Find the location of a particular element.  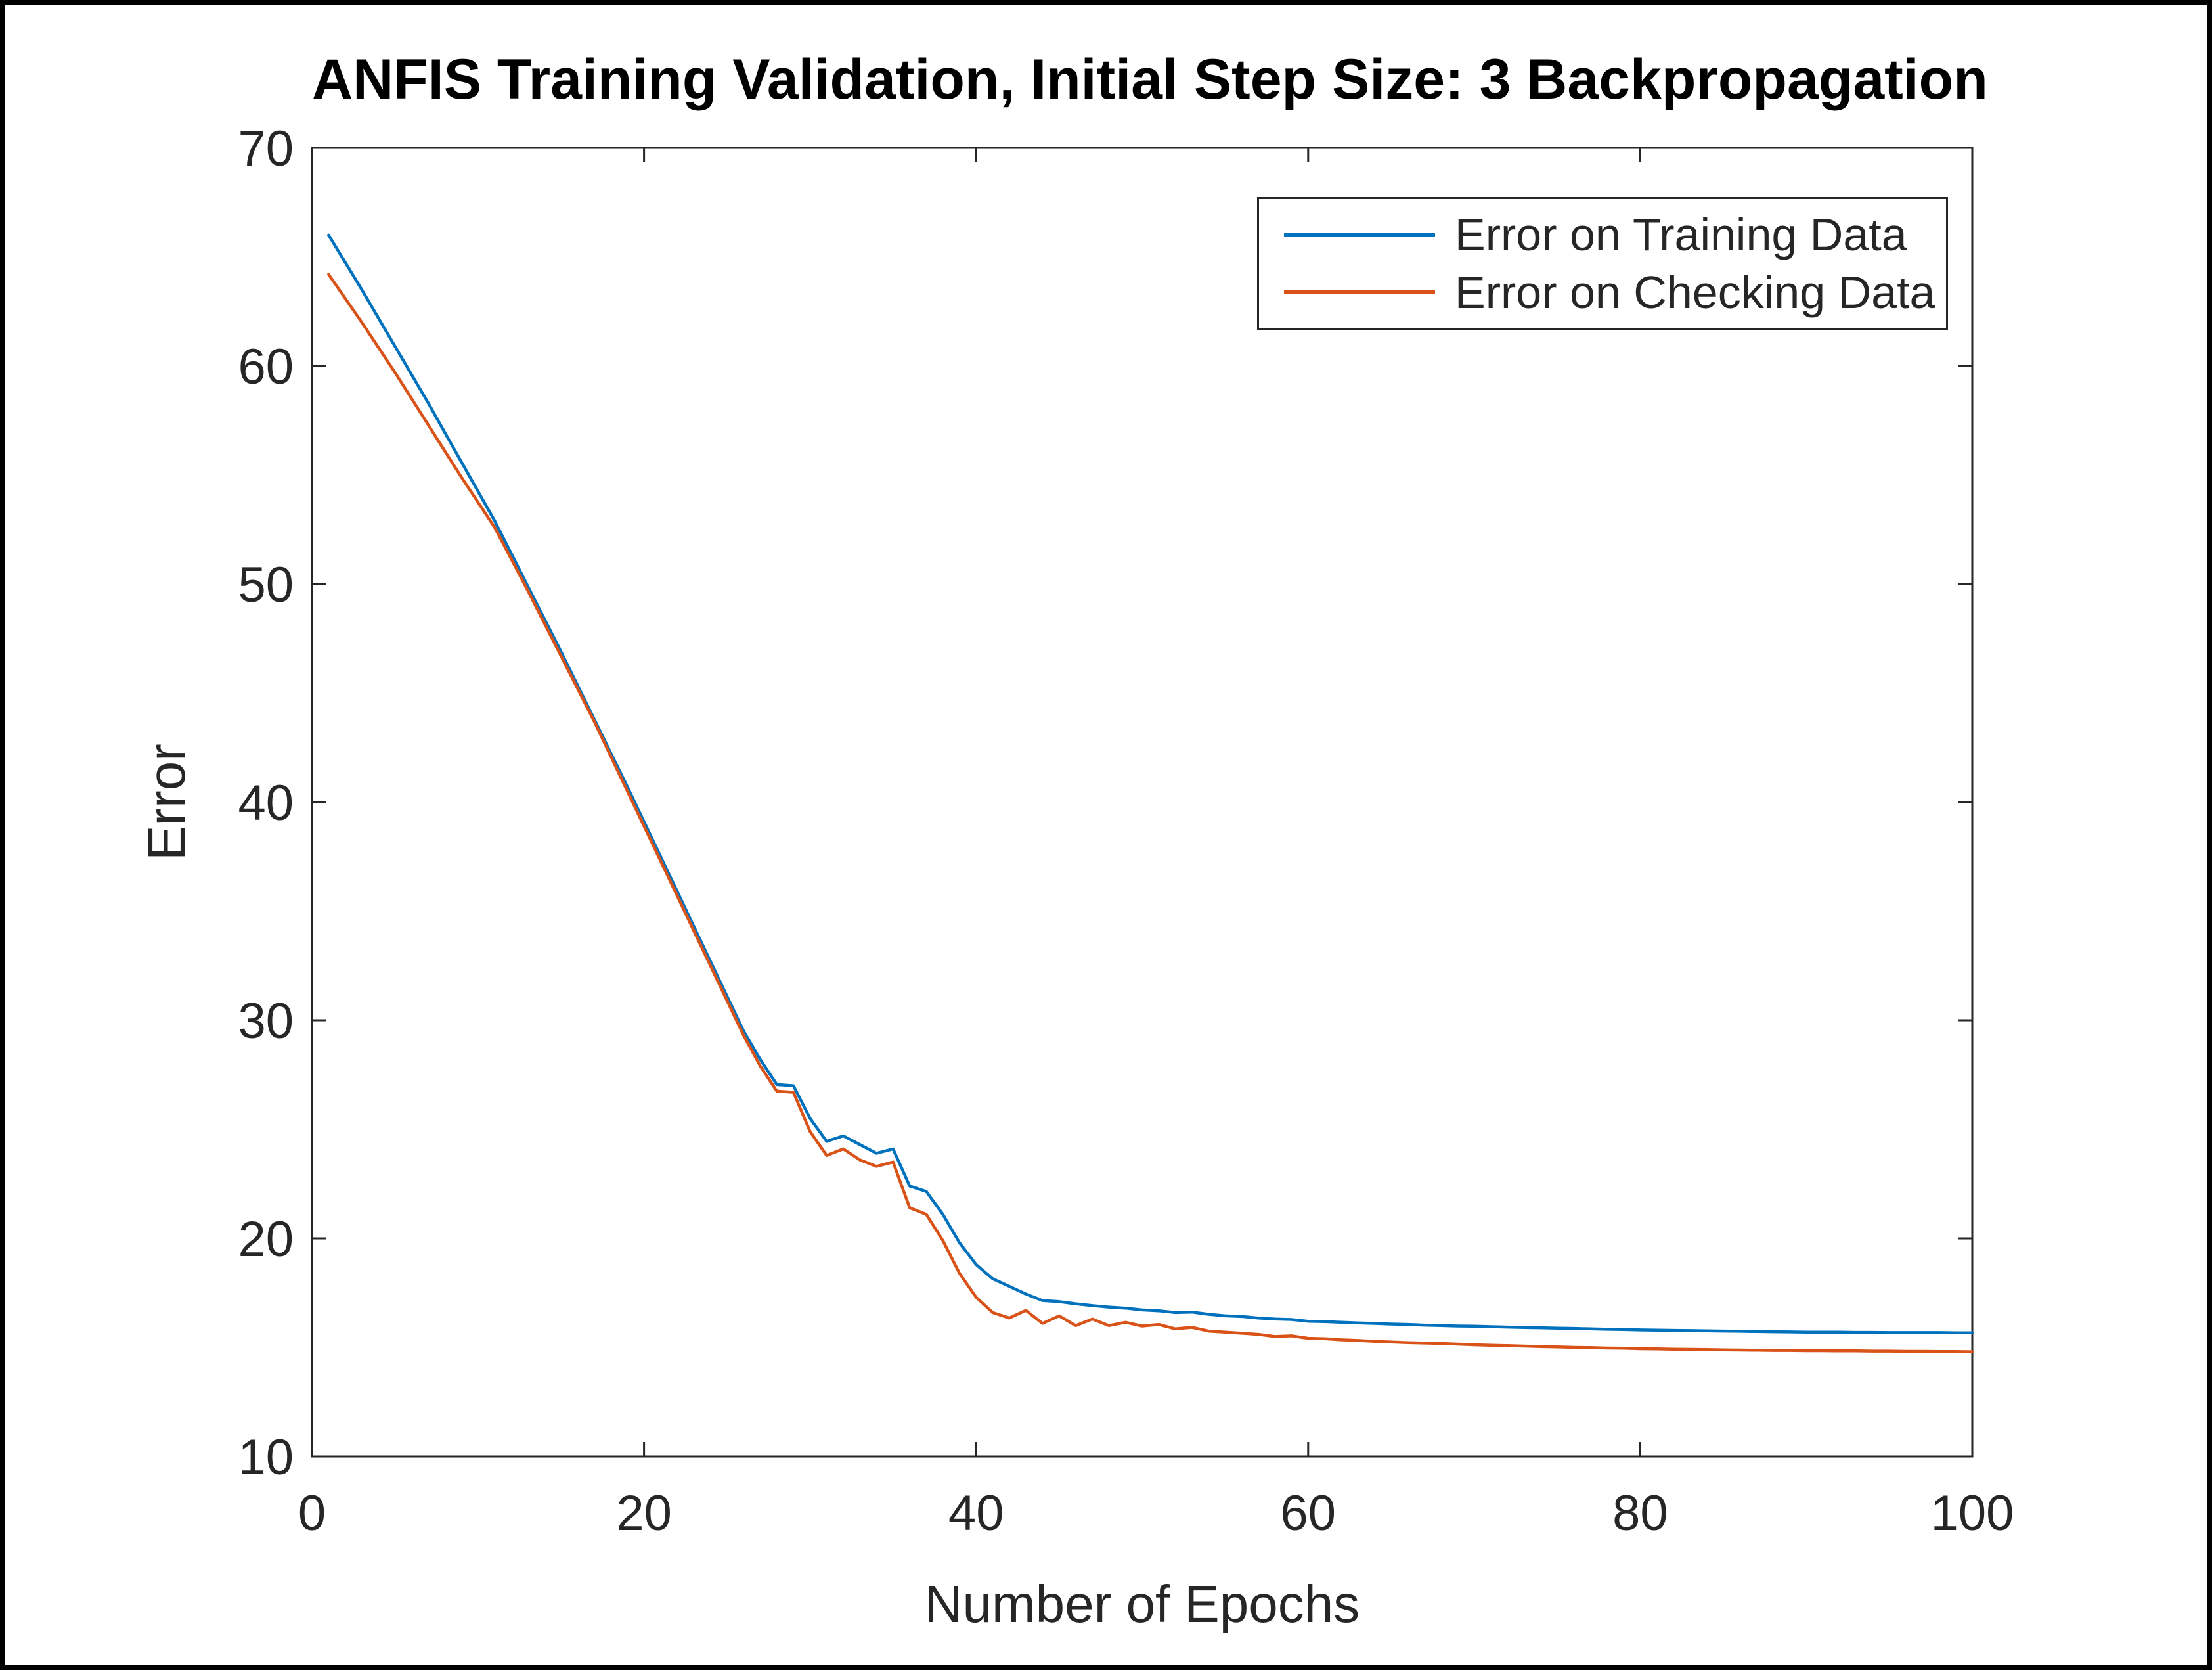

legend-label-training: Error on Training Data is located at coordinates (1681, 234).